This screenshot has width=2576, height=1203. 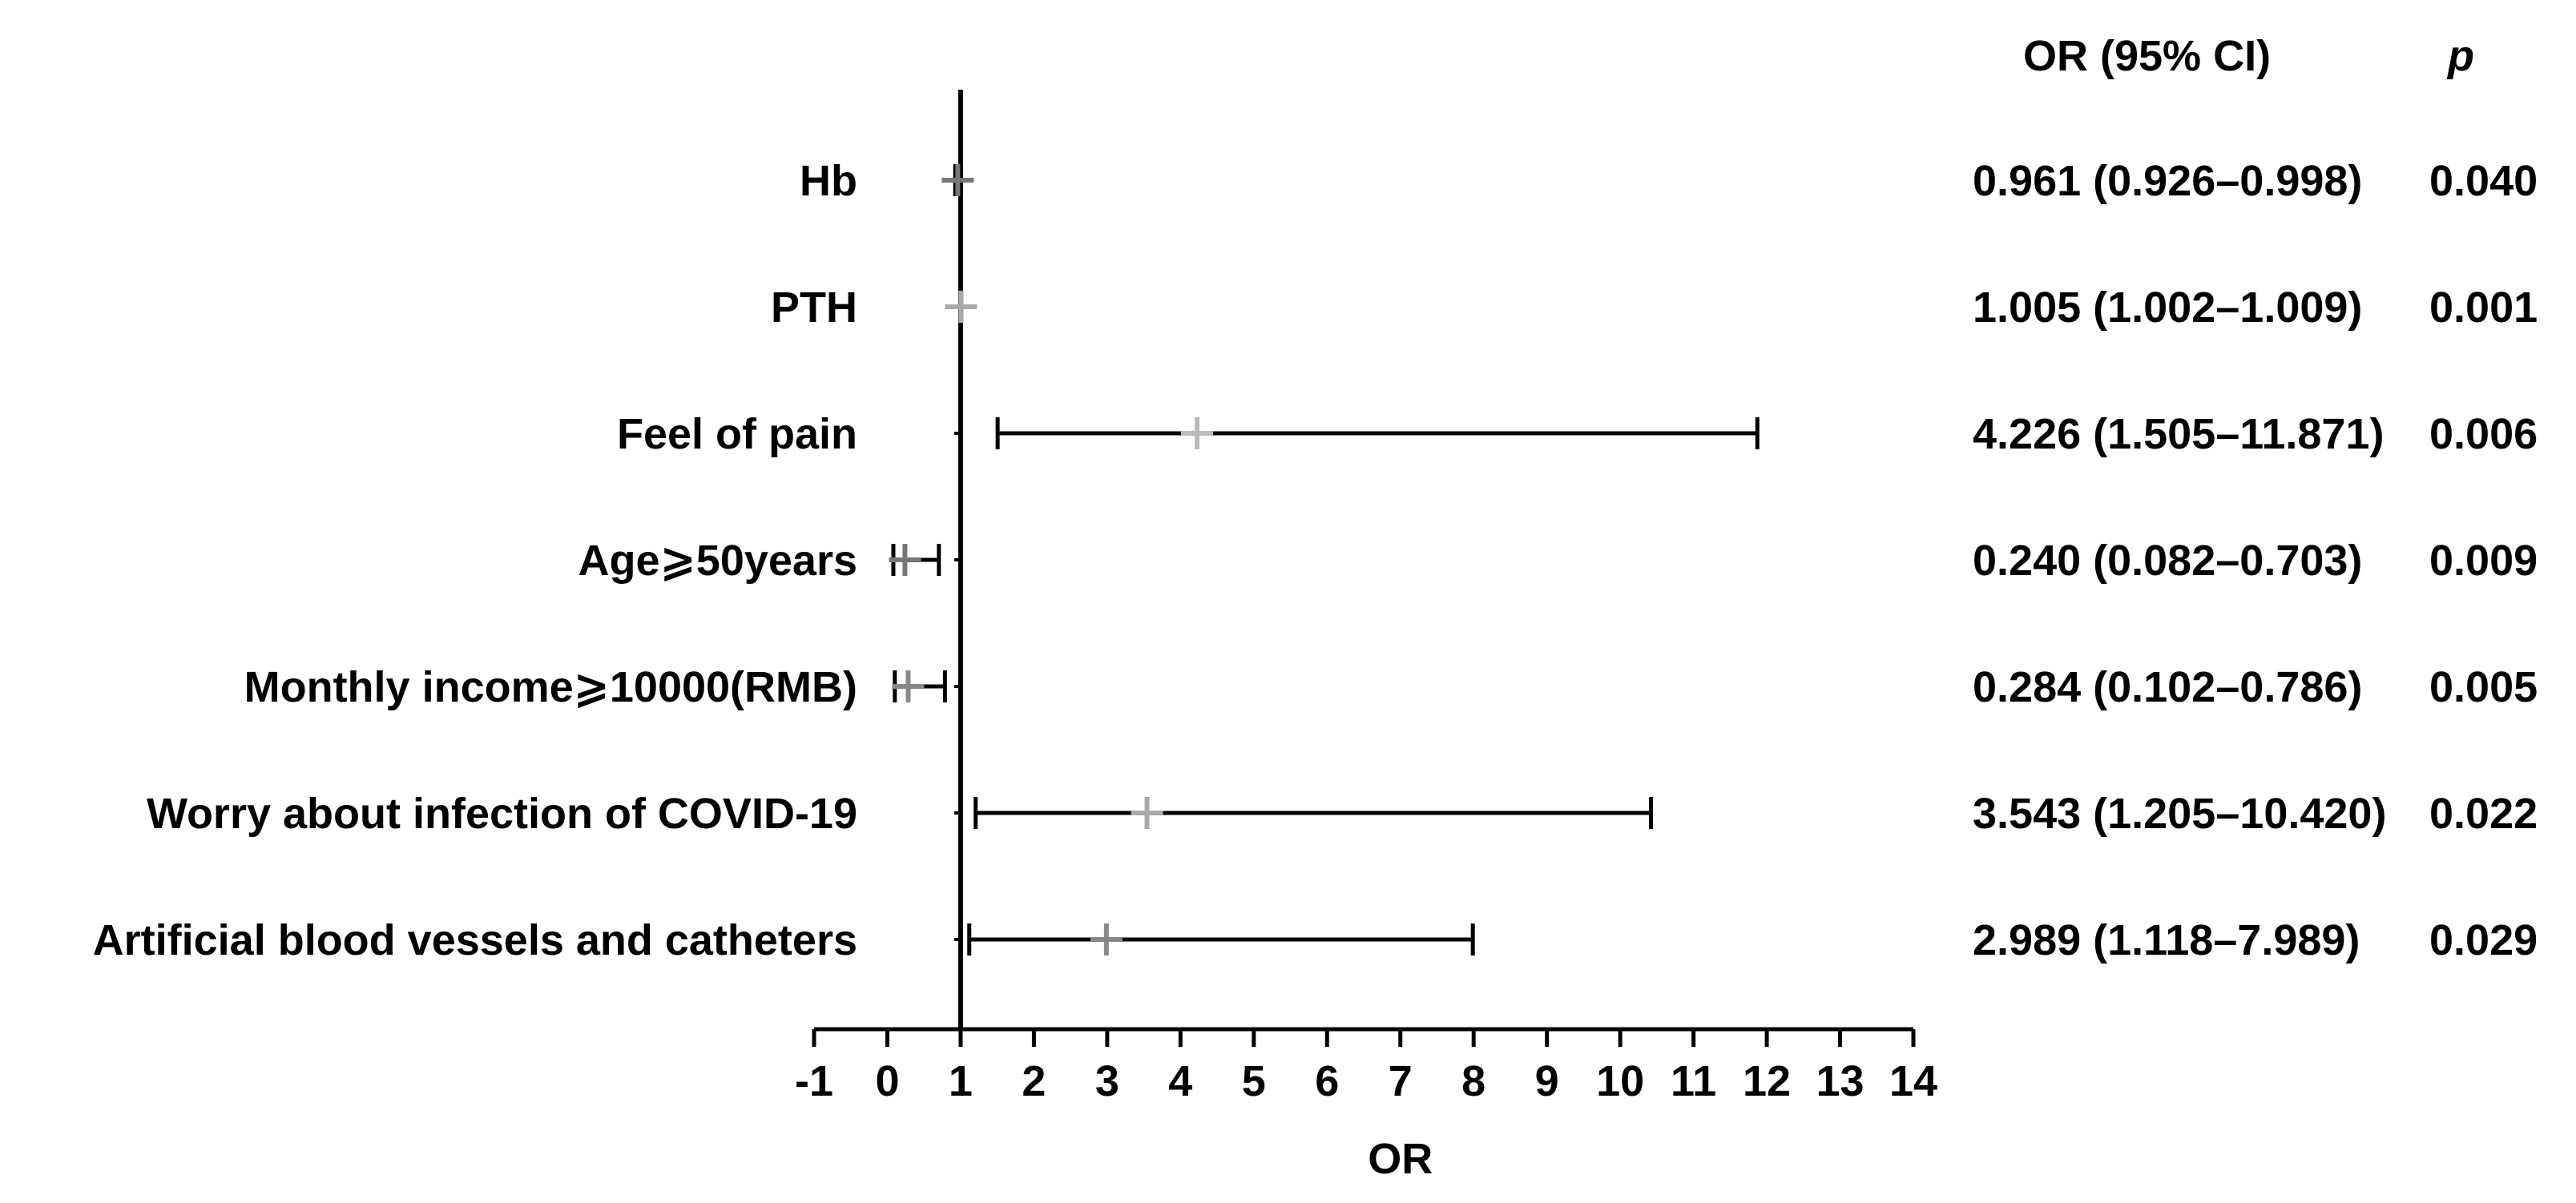 I want to click on x-tick-label: 13, so click(x=1840, y=1081).